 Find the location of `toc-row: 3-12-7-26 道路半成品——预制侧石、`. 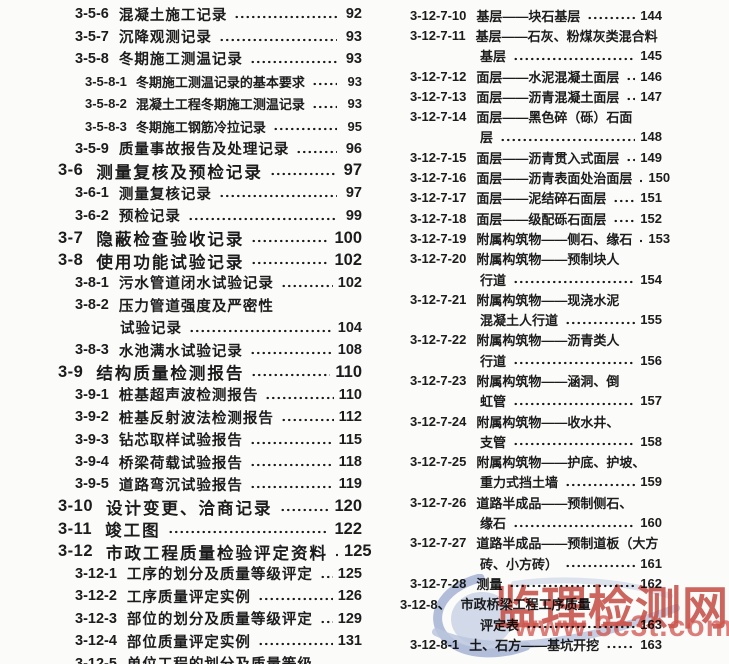

toc-row: 3-12-7-26 道路半成品——预制侧石、 is located at coordinates (530, 502).